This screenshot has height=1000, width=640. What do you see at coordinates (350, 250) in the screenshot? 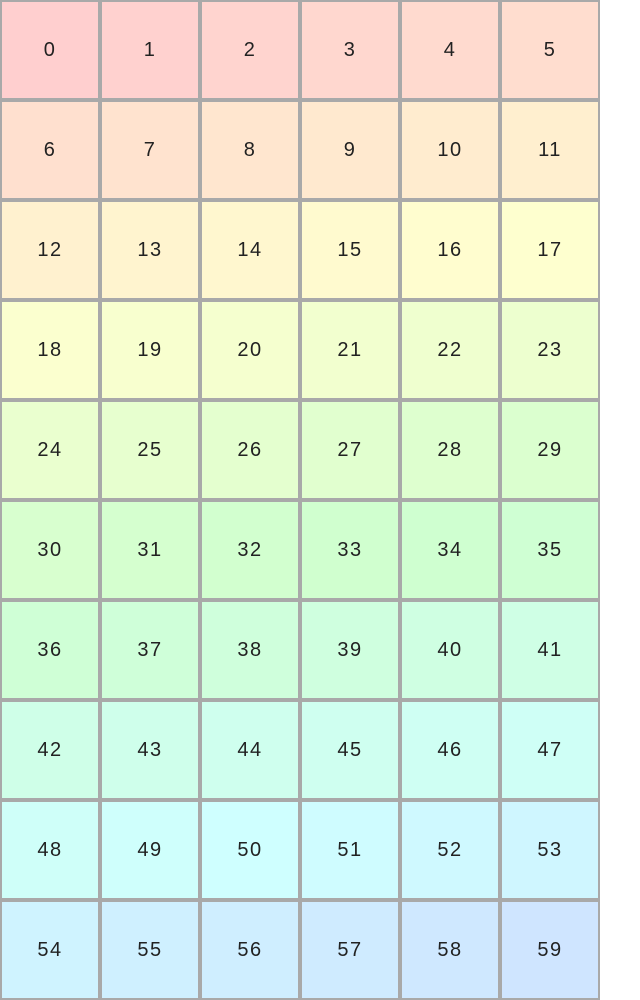
I see `grid-cell: 15` at bounding box center [350, 250].